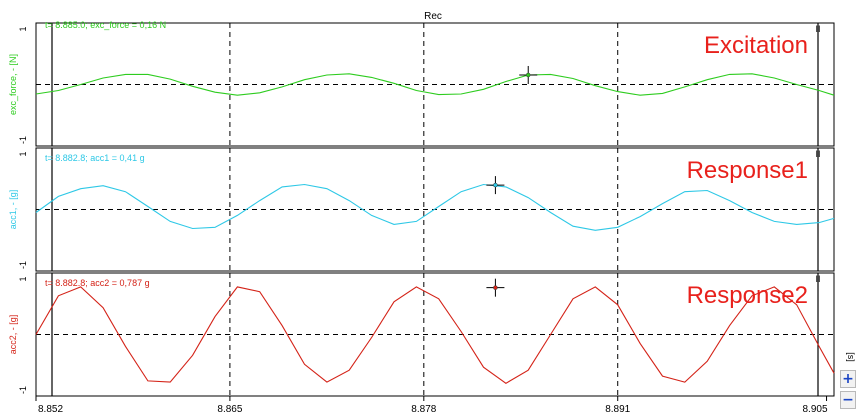 This screenshot has height=418, width=867. I want to click on response2-ytick-bottom: -1, so click(23, 390).